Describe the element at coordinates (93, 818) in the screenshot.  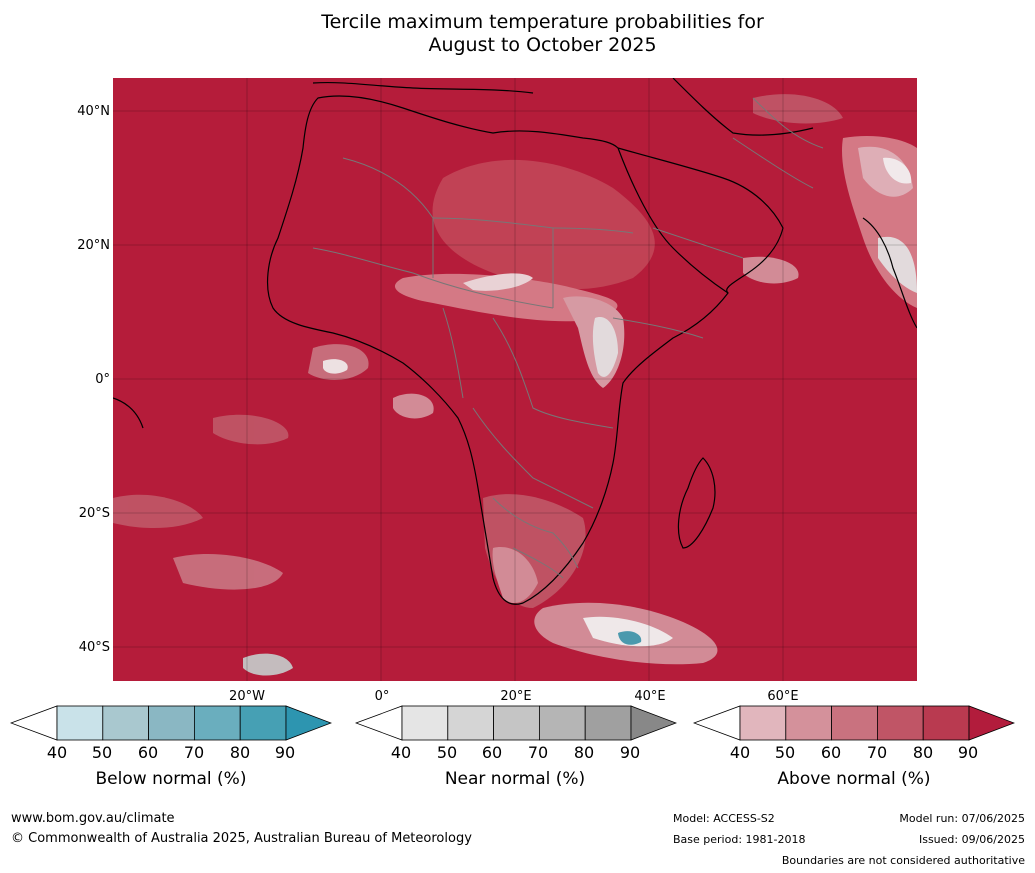
I see `footer-url: www.bom.gov.au/climate` at that location.